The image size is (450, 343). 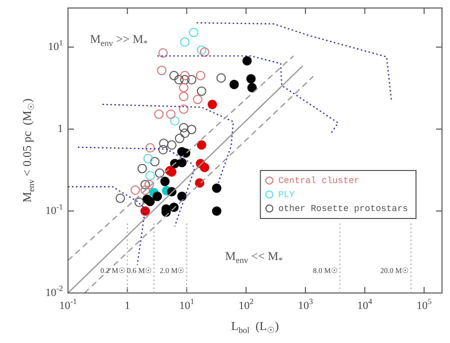 I want to click on legend-label: Central cluster, so click(x=319, y=181).